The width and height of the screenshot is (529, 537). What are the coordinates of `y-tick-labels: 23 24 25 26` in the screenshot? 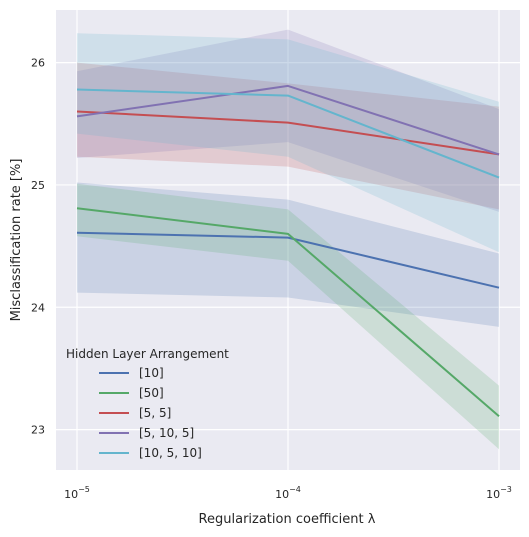 It's located at (38, 247).